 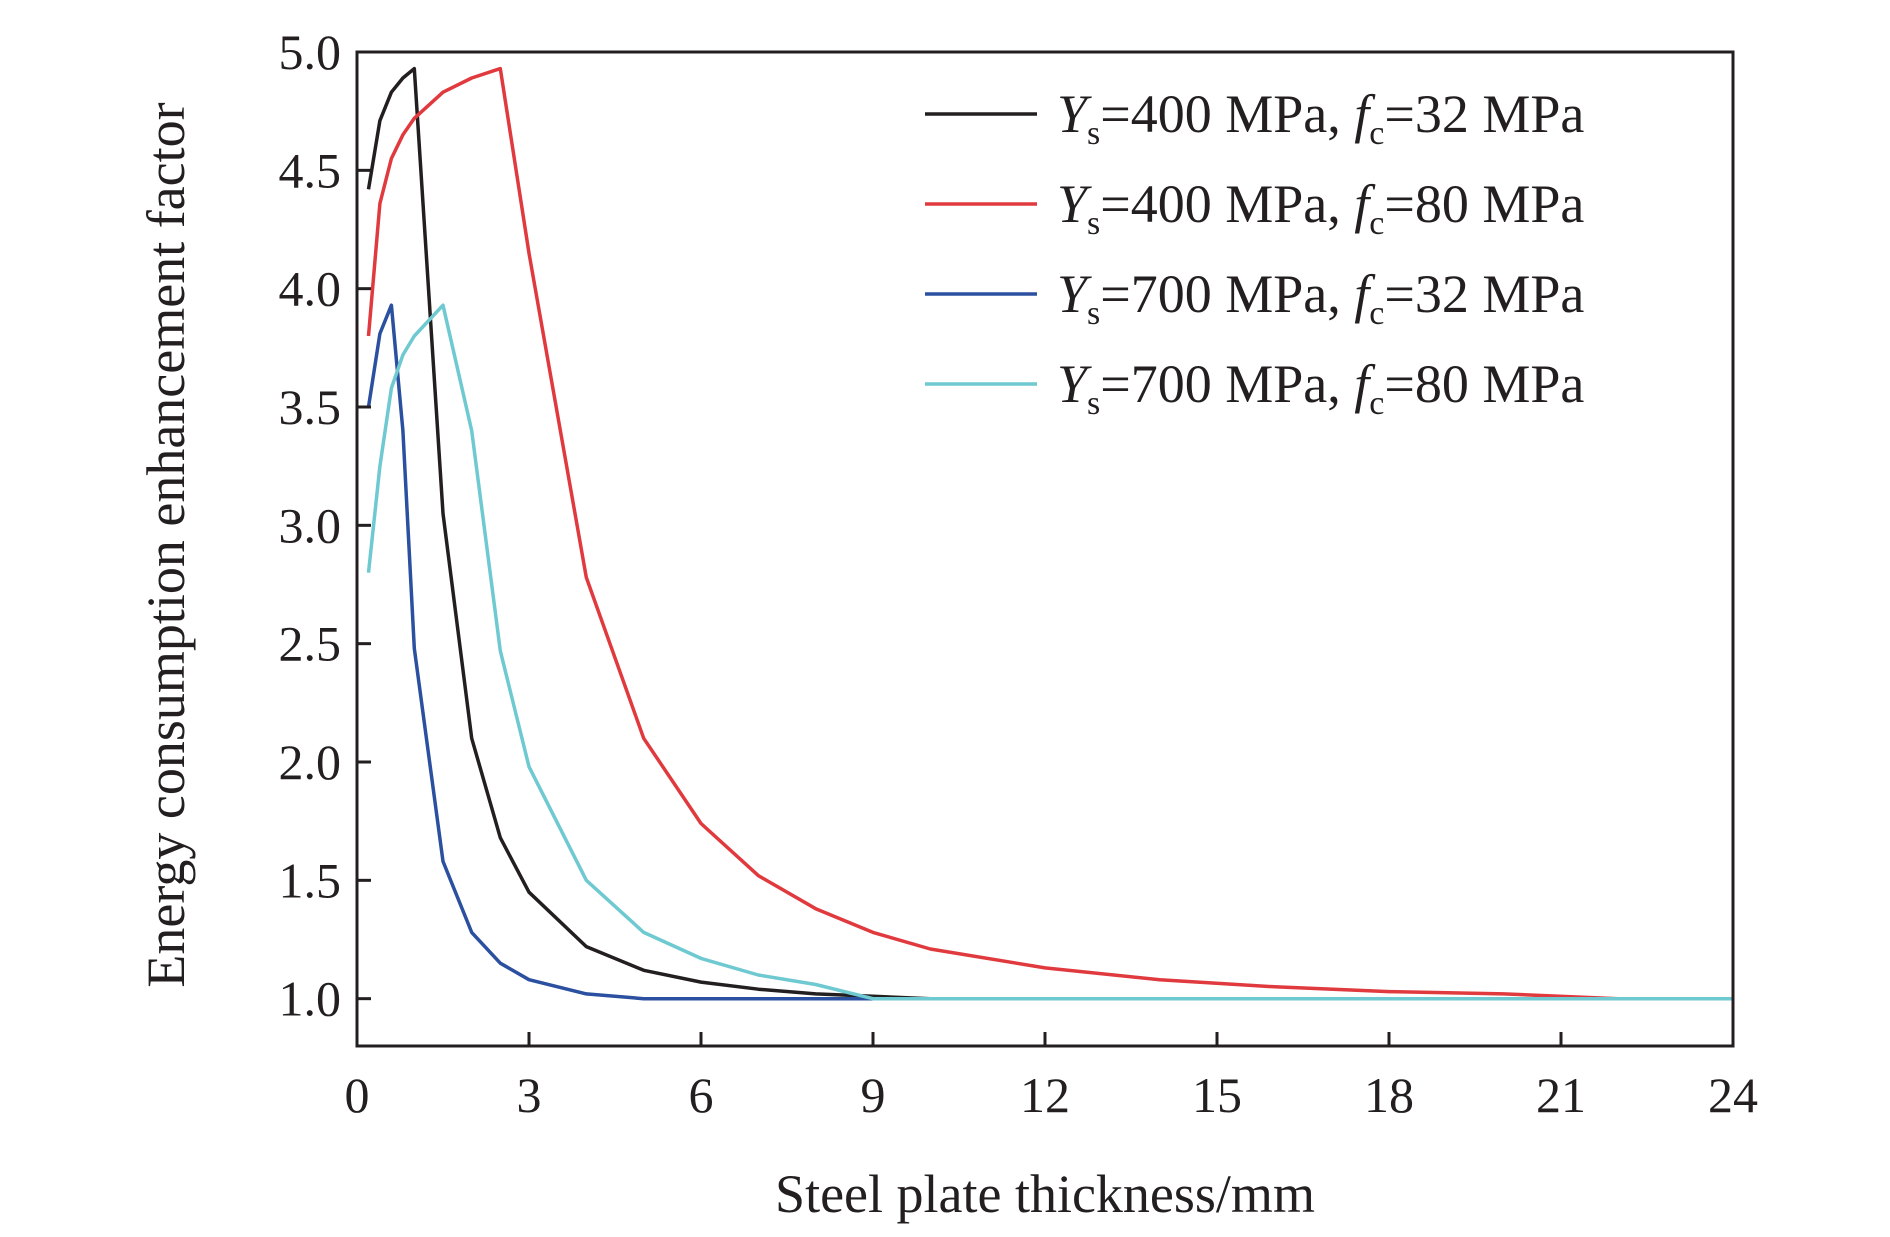 What do you see at coordinates (1320, 388) in the screenshot?
I see `legend-label-4: Ys=700 MPa, fc=80 MPa` at bounding box center [1320, 388].